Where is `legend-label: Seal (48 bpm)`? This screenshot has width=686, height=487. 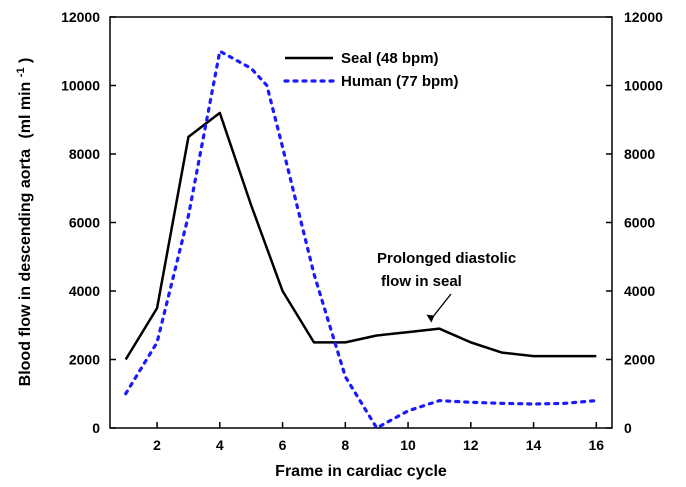 legend-label: Seal (48 bpm) is located at coordinates (390, 58).